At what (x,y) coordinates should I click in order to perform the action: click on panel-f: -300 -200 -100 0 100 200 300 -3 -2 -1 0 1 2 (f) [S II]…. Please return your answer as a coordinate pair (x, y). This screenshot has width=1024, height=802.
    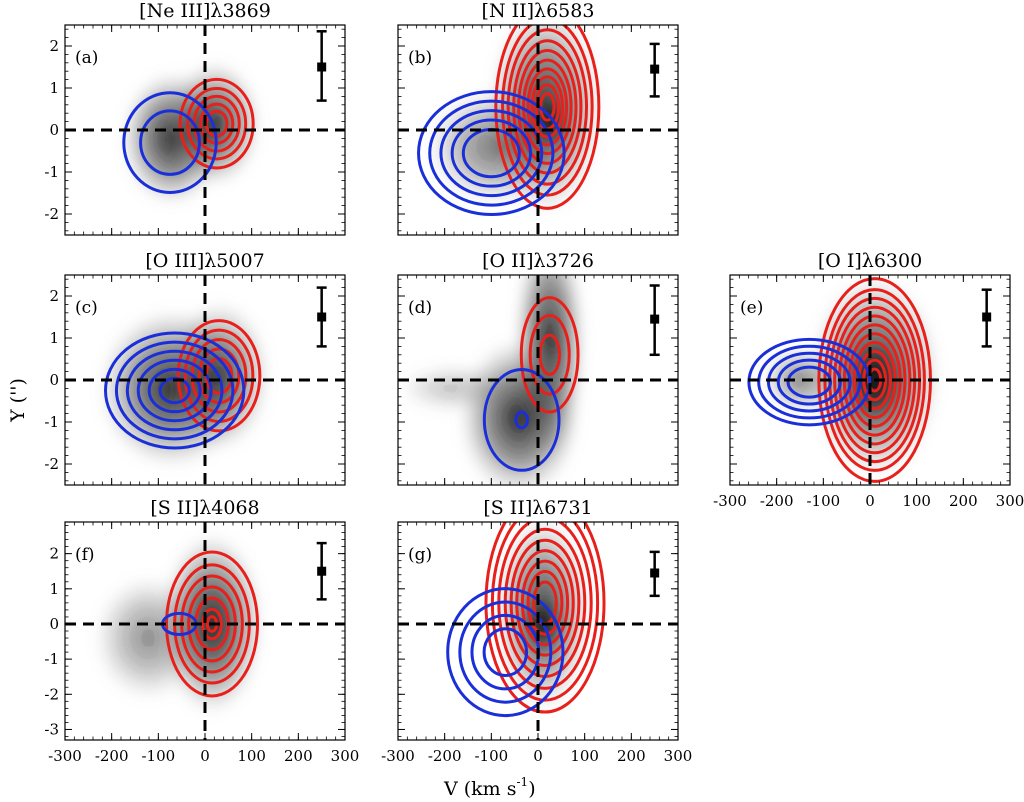
    Looking at the image, I should click on (201, 631).